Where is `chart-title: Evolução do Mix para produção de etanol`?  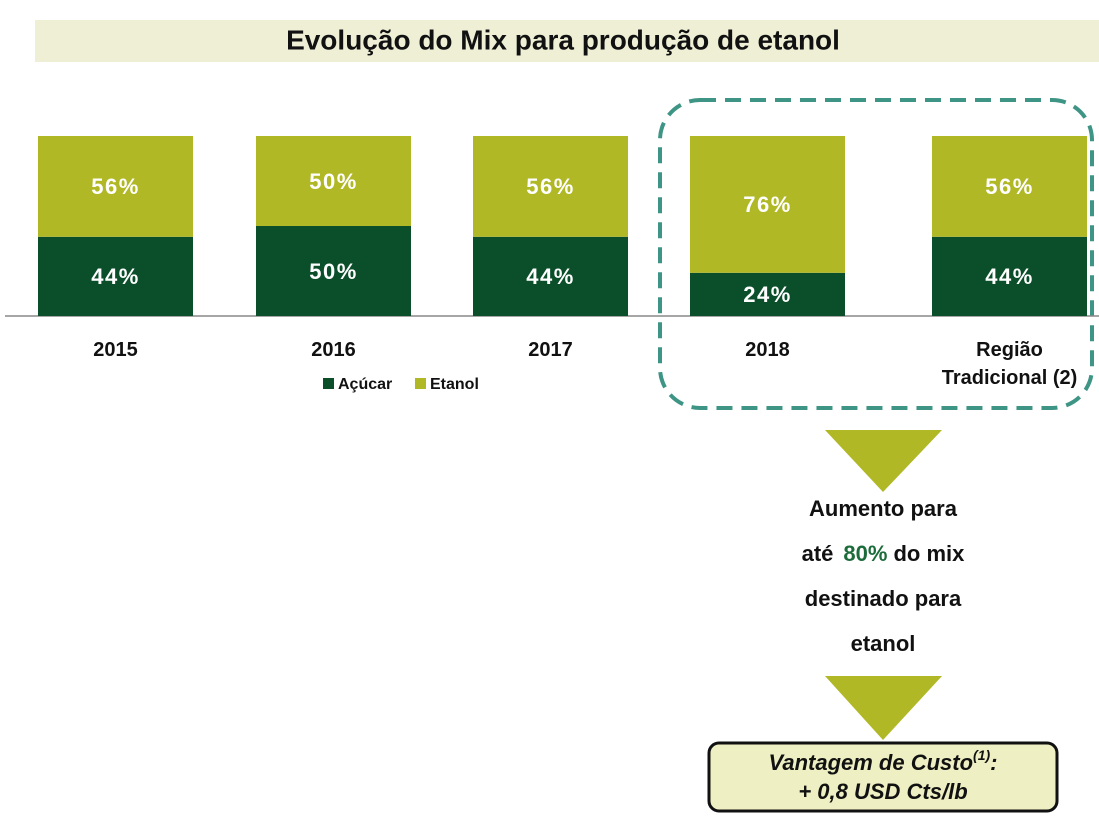 chart-title: Evolução do Mix para produção de etanol is located at coordinates (563, 39).